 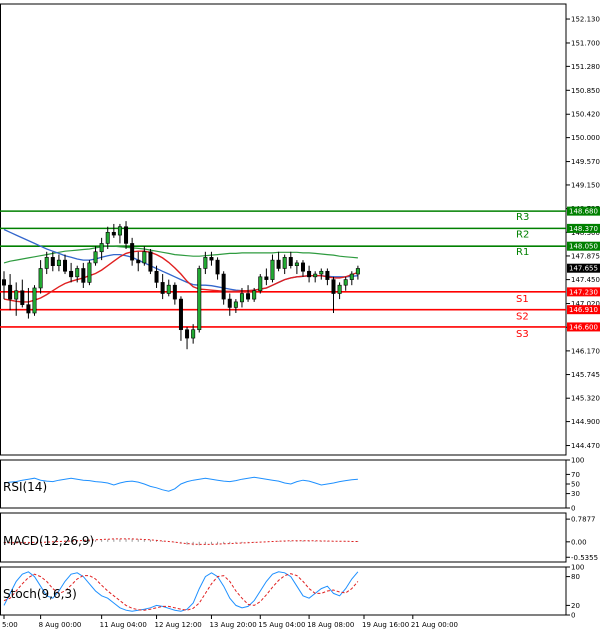 What do you see at coordinates (522, 217) in the screenshot?
I see `level-name-r3: R3` at bounding box center [522, 217].